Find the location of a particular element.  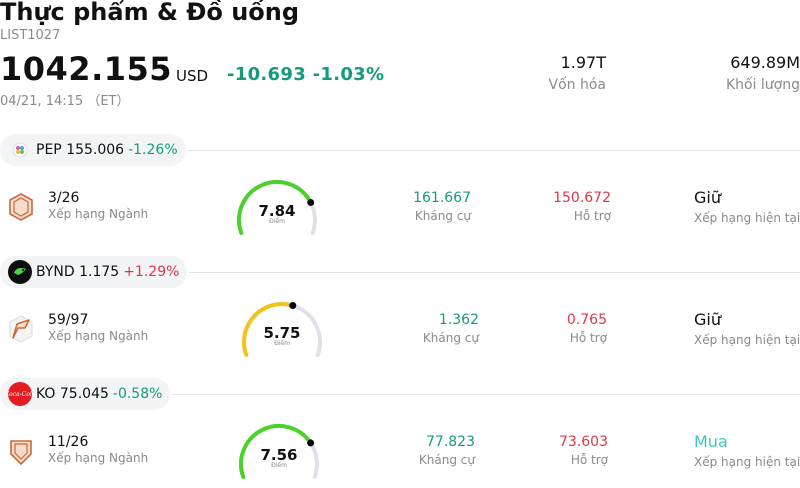

support-value: 73.603 is located at coordinates (583, 442).